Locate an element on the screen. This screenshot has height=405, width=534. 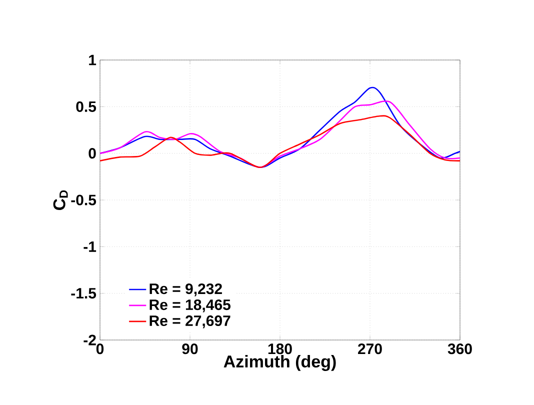
legend-label: Re = 18,465 is located at coordinates (190, 305).